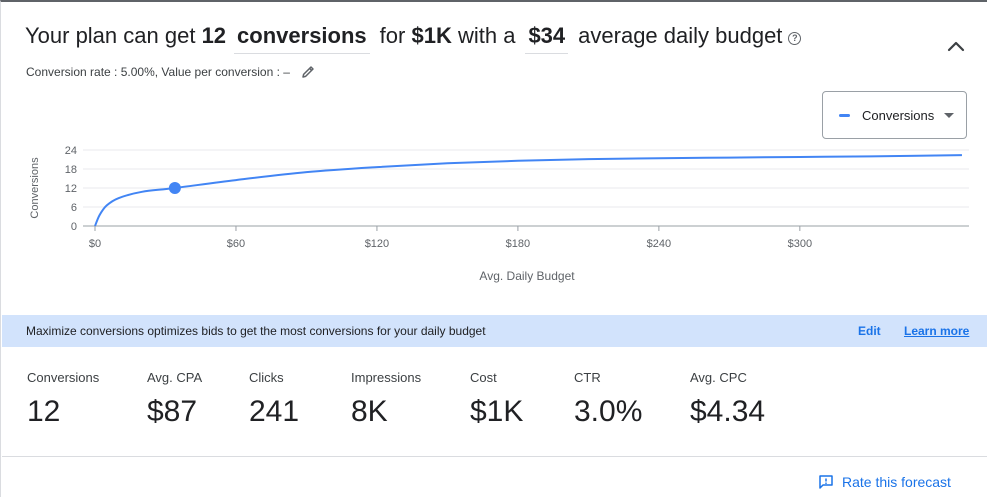 The width and height of the screenshot is (987, 497). What do you see at coordinates (63, 400) in the screenshot?
I see `stat-conversions: Conversions 12` at bounding box center [63, 400].